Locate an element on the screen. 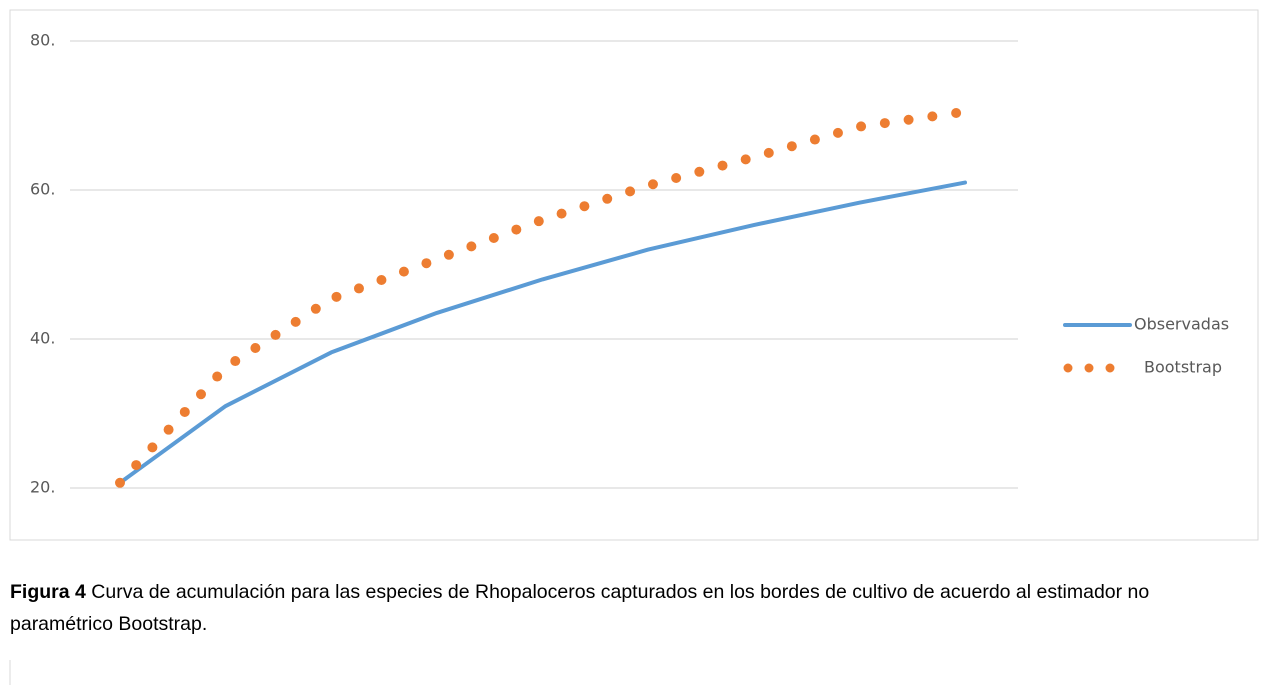  legend-label: Bootstrap is located at coordinates (1183, 367).